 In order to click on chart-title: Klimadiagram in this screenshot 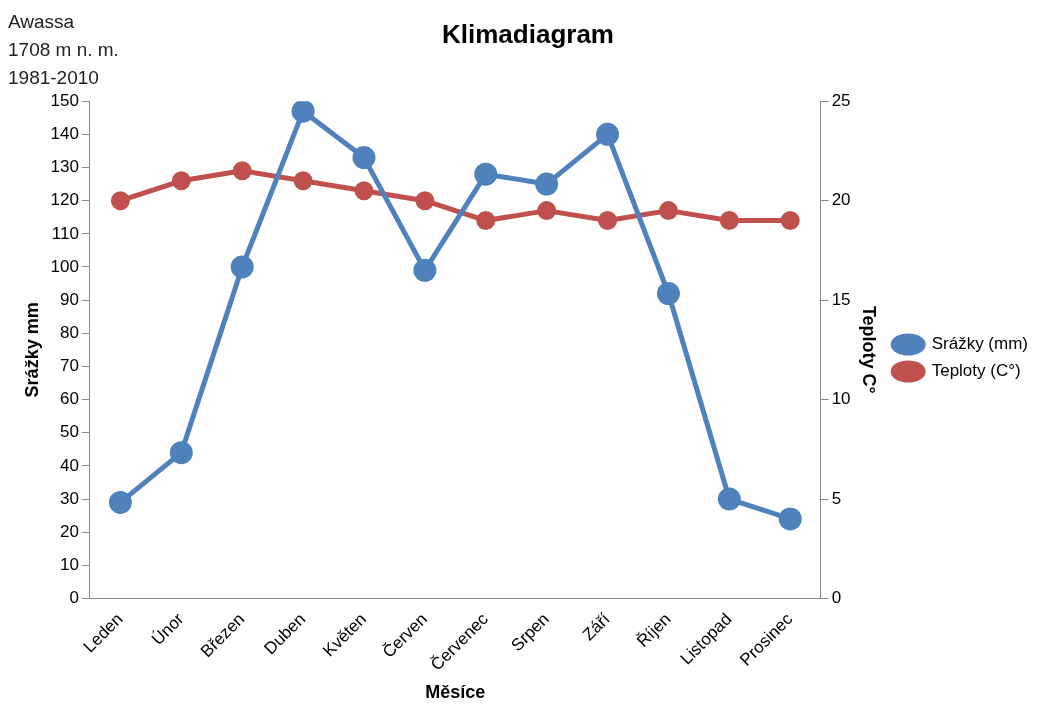, I will do `click(528, 33)`.